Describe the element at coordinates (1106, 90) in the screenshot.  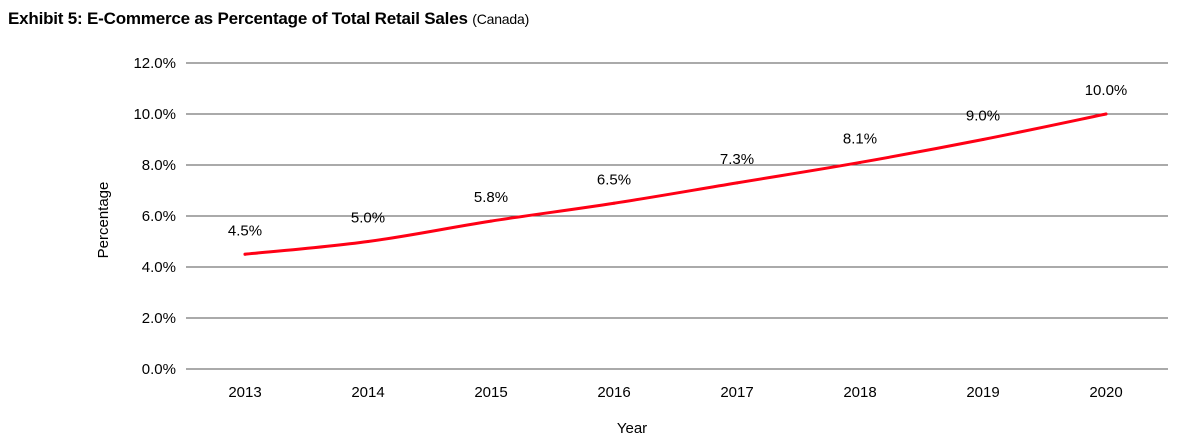
I see `data-label: 10.0%` at that location.